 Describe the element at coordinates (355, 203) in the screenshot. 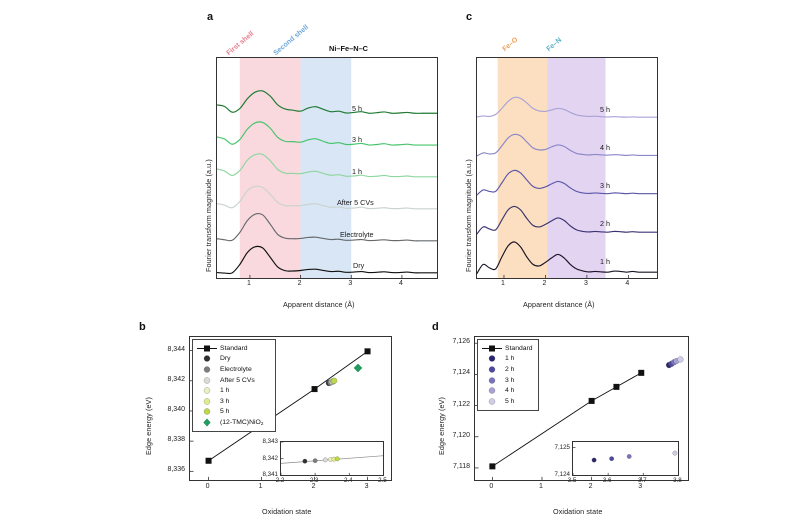

I see `panel-a-curve-label: After 5 CVs` at that location.